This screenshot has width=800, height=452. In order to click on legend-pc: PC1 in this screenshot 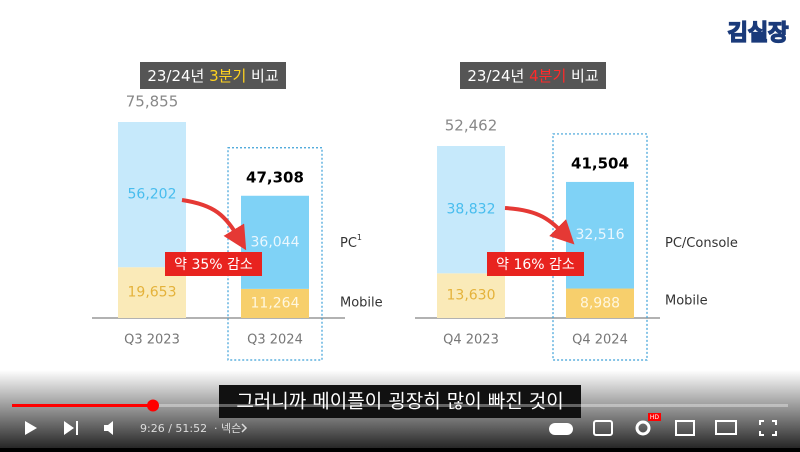, I will do `click(351, 242)`.